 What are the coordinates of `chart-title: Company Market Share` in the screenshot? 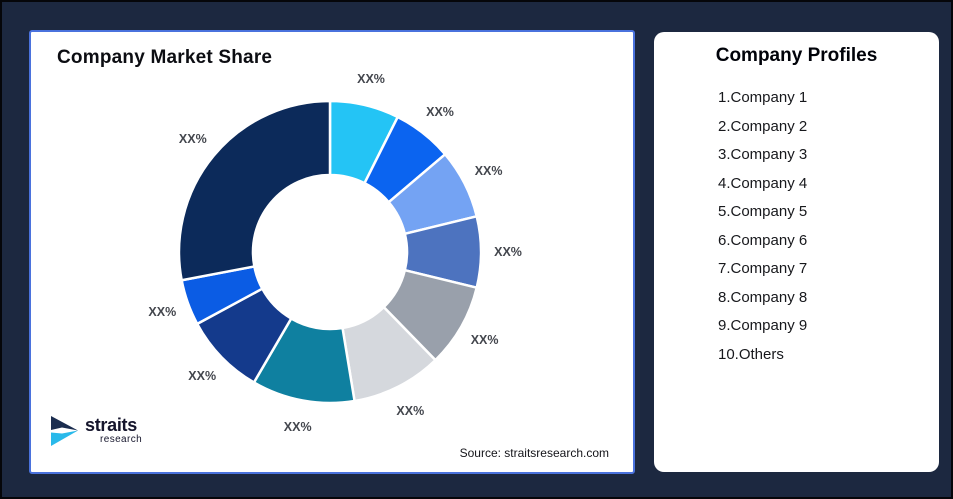 It's located at (165, 57).